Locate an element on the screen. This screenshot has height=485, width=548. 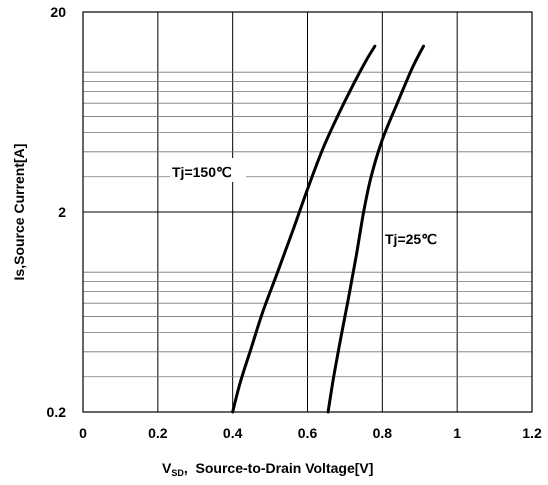
x-tick-label-0: 0 is located at coordinates (83, 433).